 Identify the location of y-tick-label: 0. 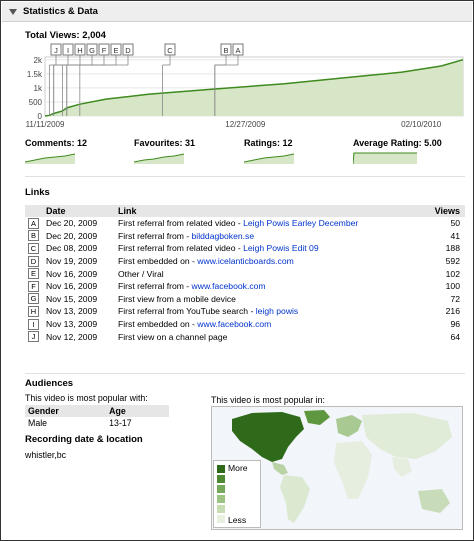
(40, 116).